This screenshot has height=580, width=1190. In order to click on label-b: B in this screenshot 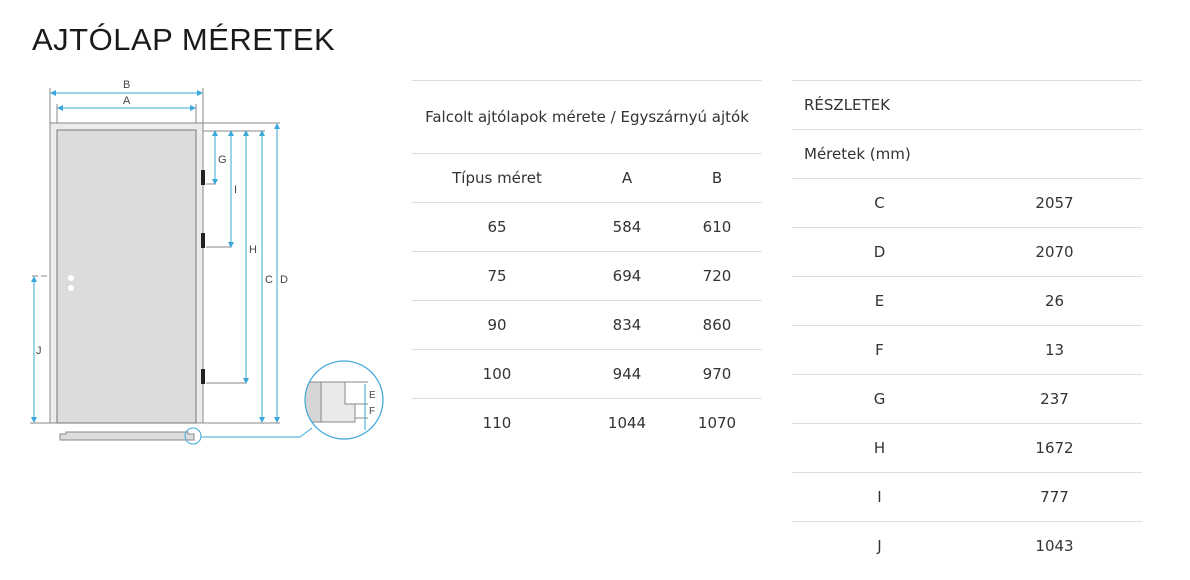, I will do `click(126, 85)`.